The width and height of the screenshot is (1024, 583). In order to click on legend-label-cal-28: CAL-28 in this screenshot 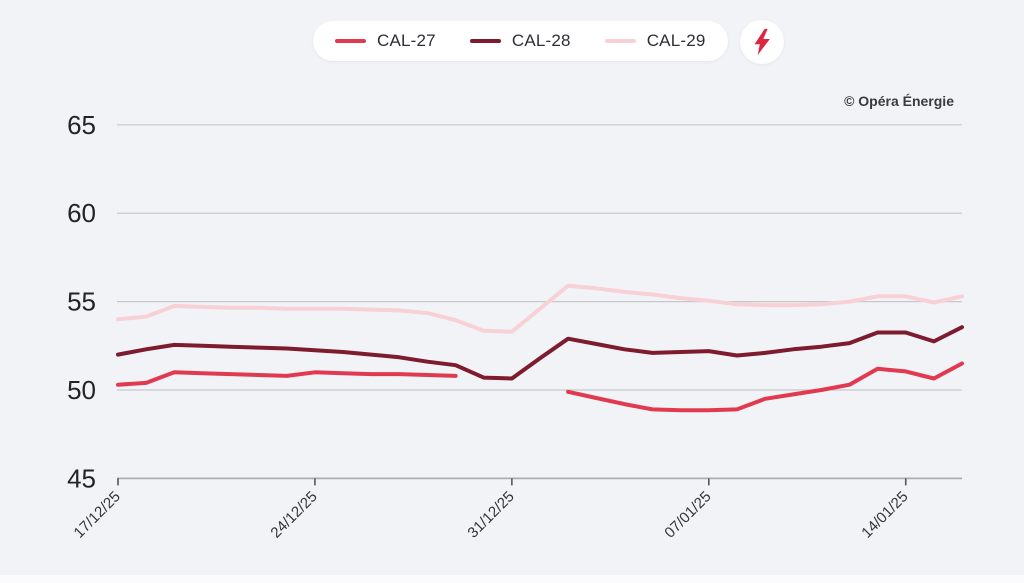, I will do `click(541, 40)`.